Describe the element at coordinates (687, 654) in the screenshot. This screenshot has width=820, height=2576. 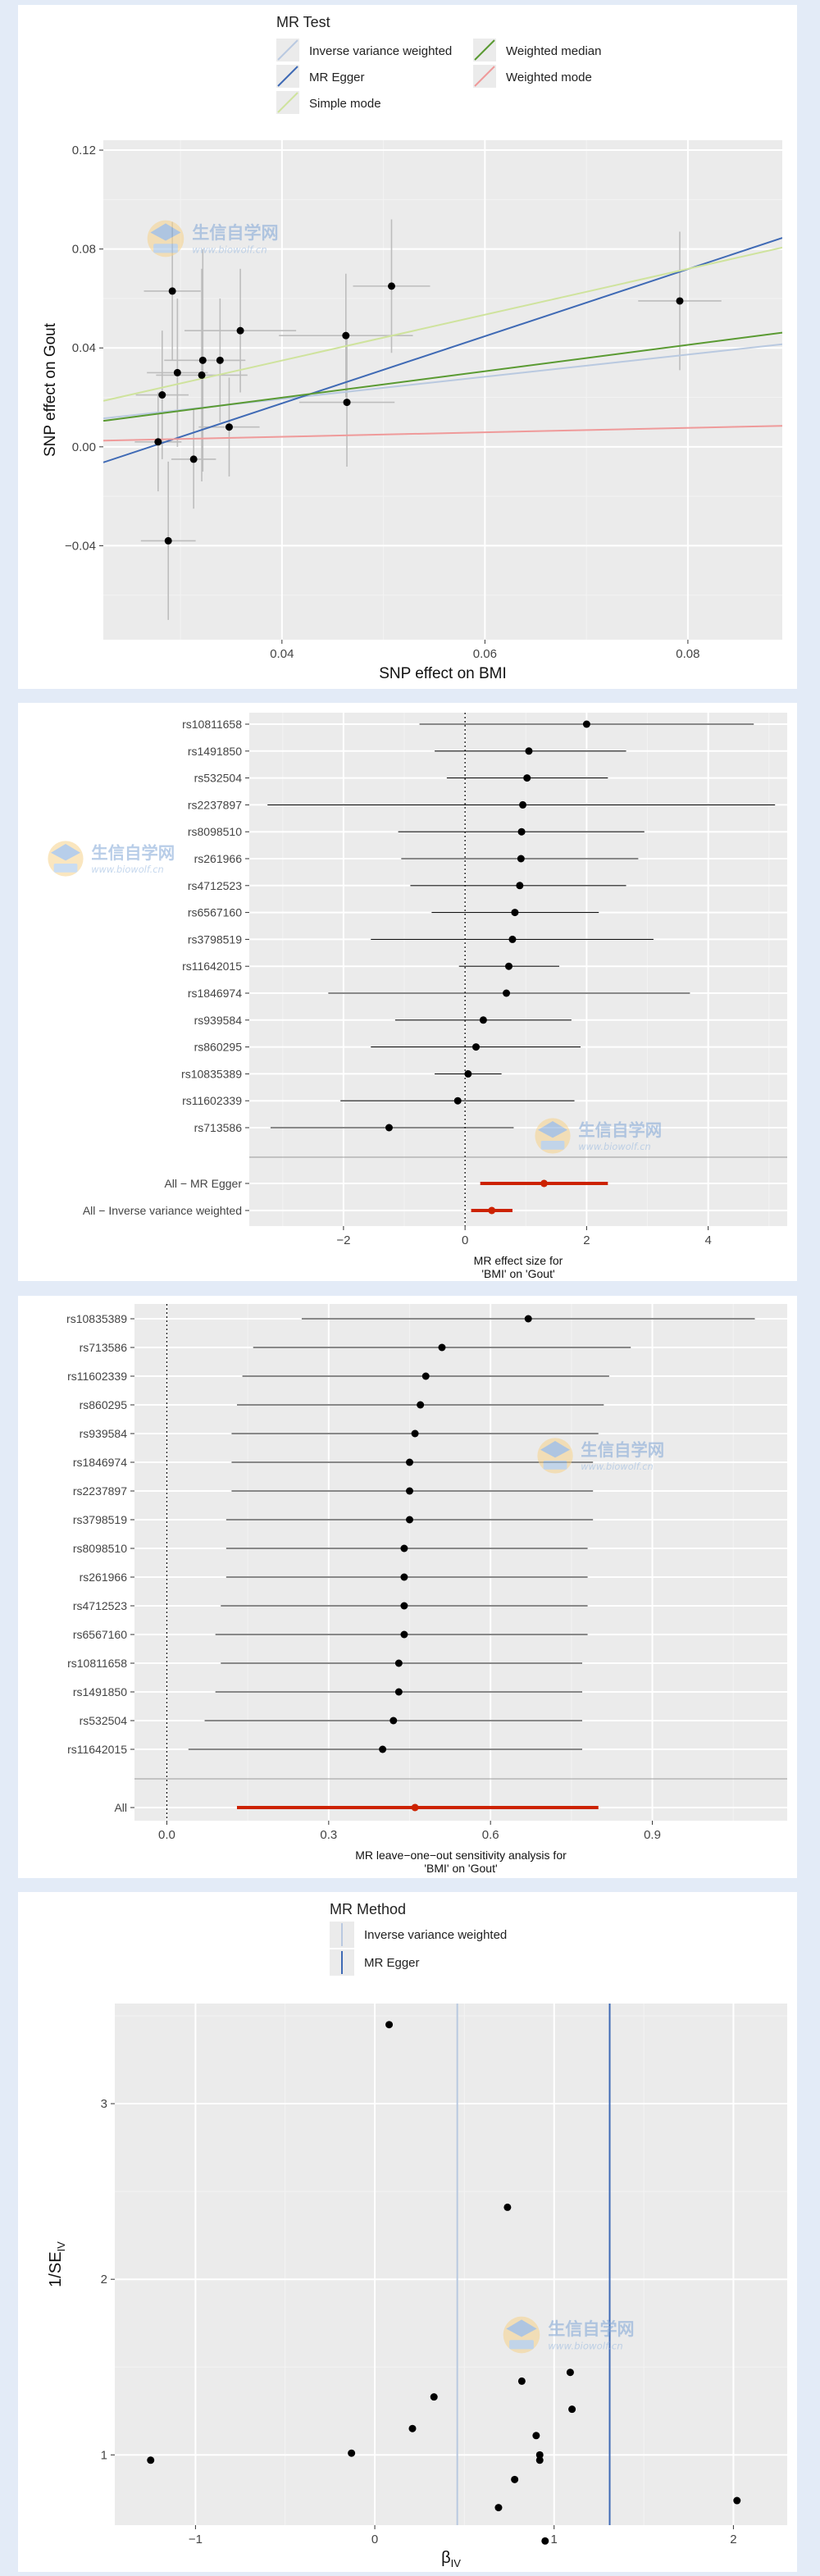
I see `x-tick-label: 0.08` at that location.